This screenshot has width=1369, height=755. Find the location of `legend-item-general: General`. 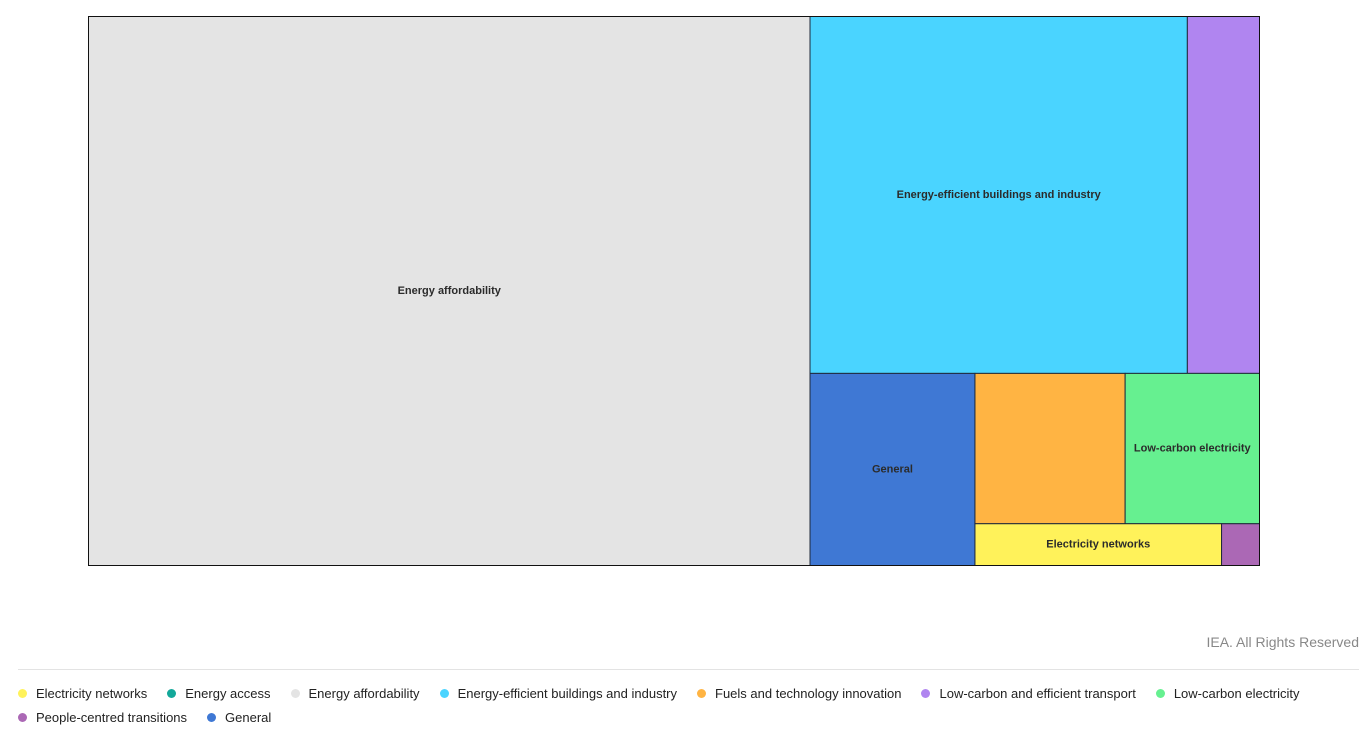

legend-item-general: General is located at coordinates (239, 717).